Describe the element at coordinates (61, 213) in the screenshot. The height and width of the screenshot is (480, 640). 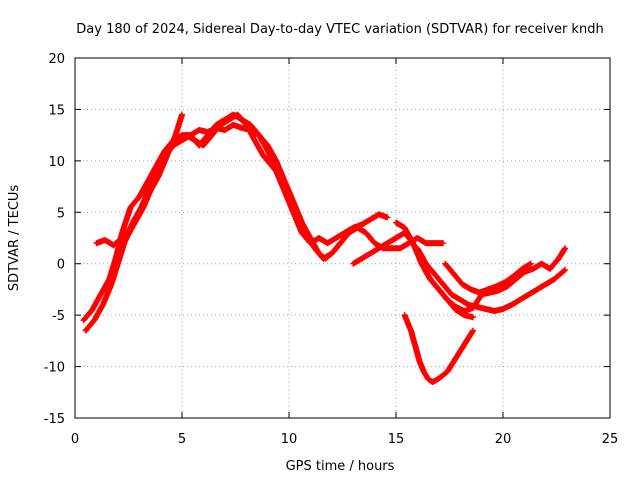
I see `y-tick-label: 5` at that location.